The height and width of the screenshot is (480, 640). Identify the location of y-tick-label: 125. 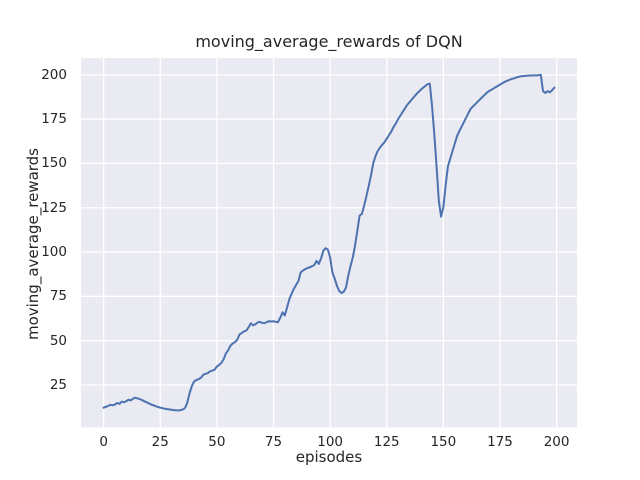
(54, 207).